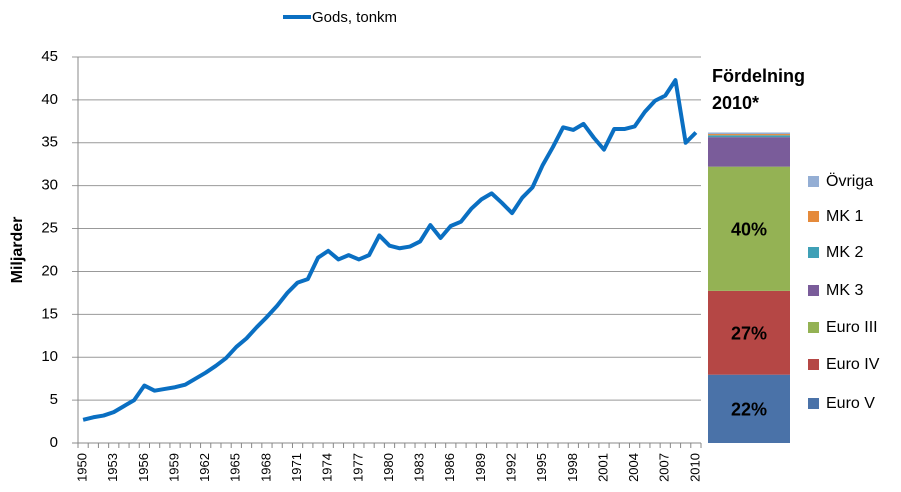 The width and height of the screenshot is (901, 492). What do you see at coordinates (112, 467) in the screenshot?
I see `x-tick-label: 1953` at bounding box center [112, 467].